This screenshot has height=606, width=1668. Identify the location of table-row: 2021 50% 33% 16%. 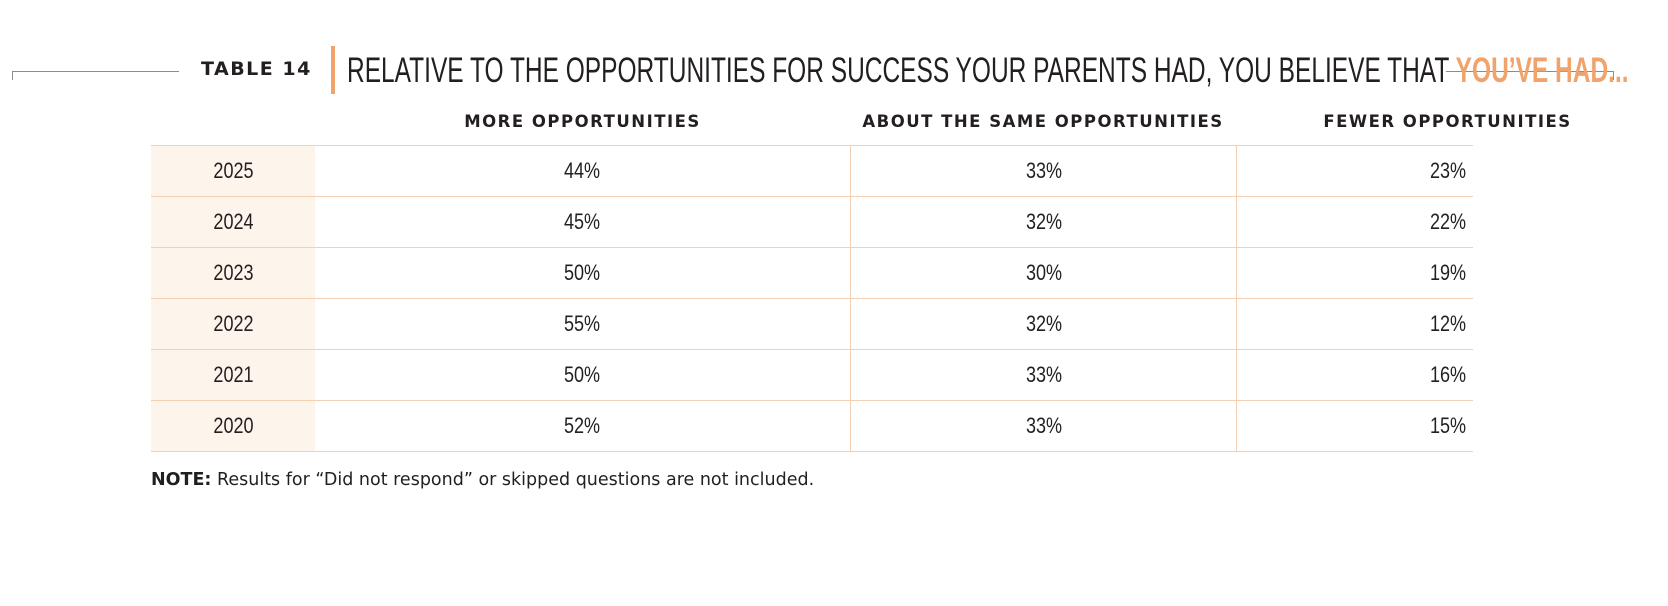
(812, 375).